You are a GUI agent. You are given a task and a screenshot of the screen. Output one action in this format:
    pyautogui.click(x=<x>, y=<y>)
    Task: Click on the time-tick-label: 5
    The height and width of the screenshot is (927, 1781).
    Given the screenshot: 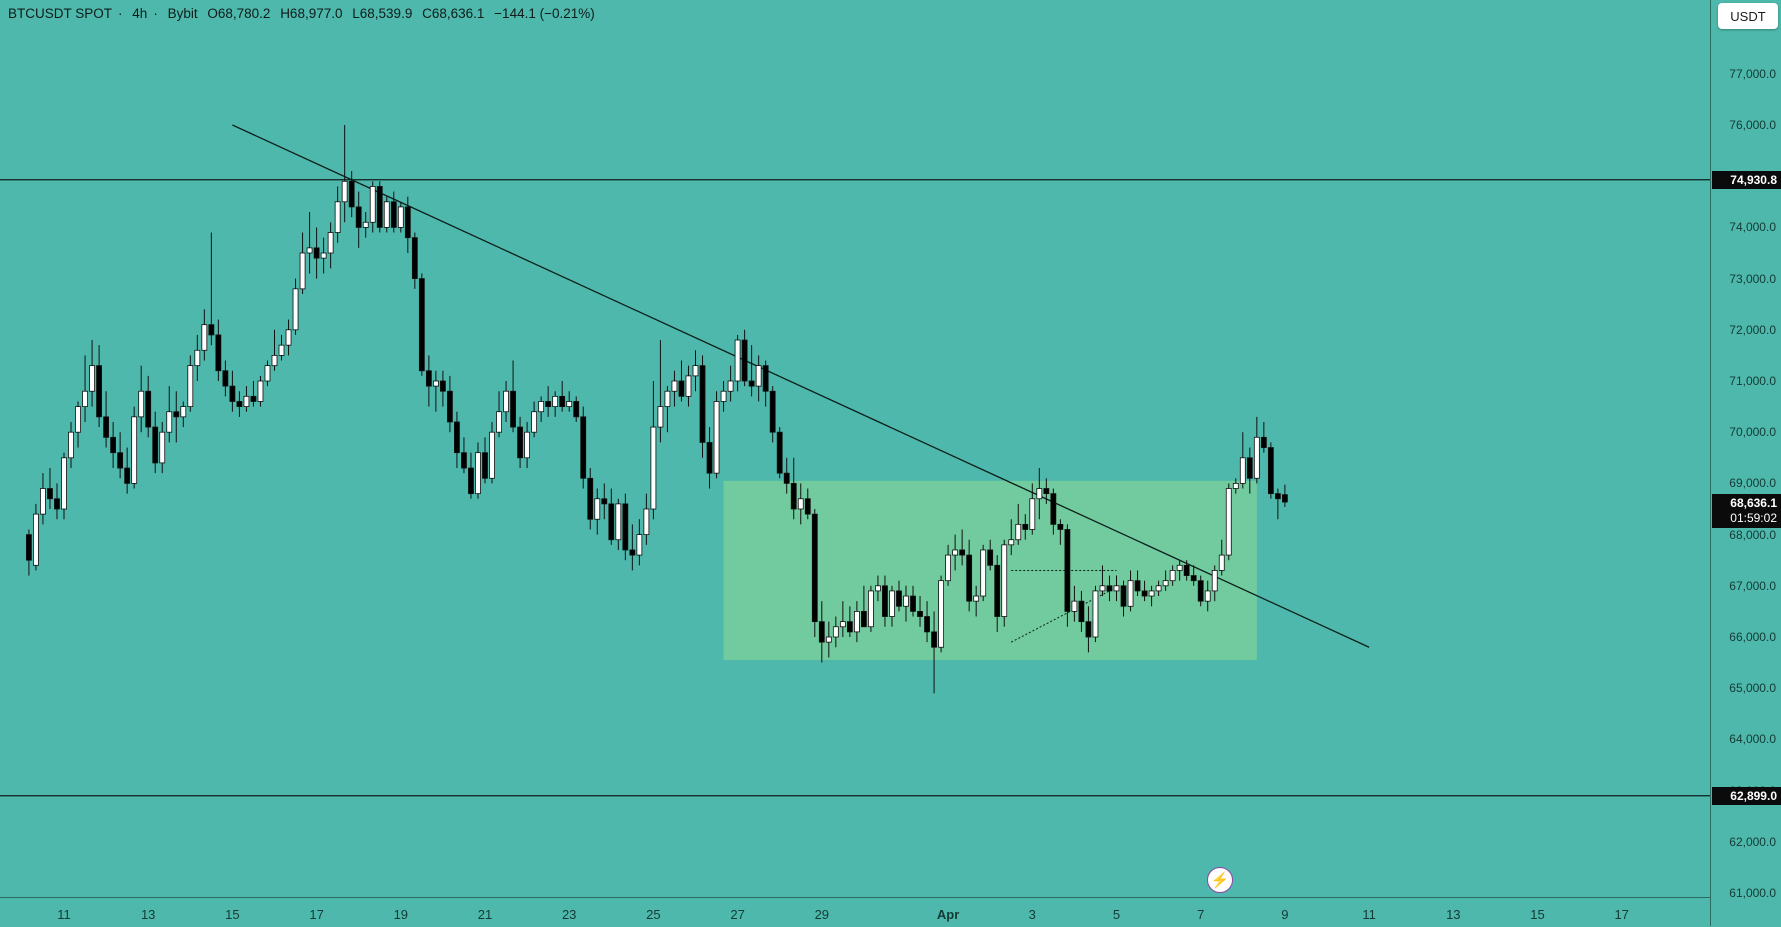 What is the action you would take?
    pyautogui.click(x=1116, y=914)
    